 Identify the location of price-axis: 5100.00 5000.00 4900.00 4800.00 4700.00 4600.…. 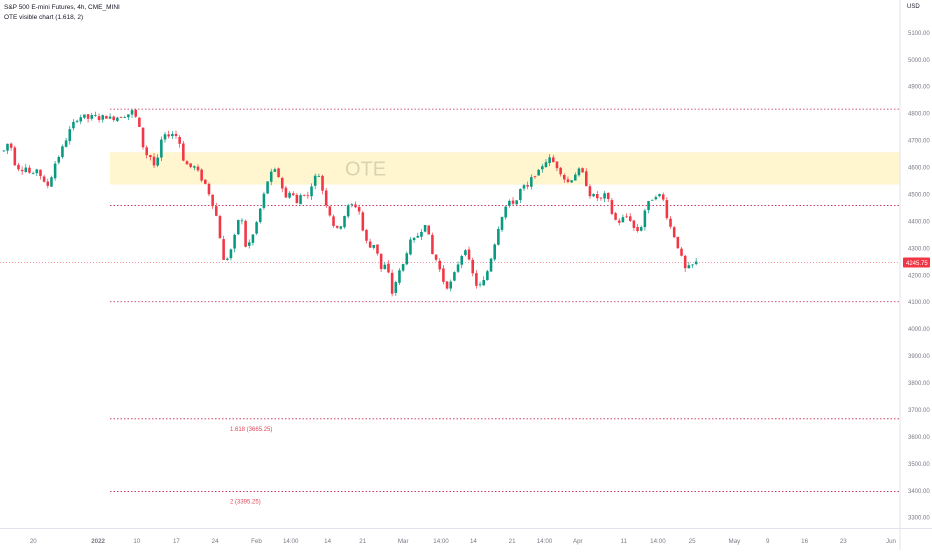
(915, 275).